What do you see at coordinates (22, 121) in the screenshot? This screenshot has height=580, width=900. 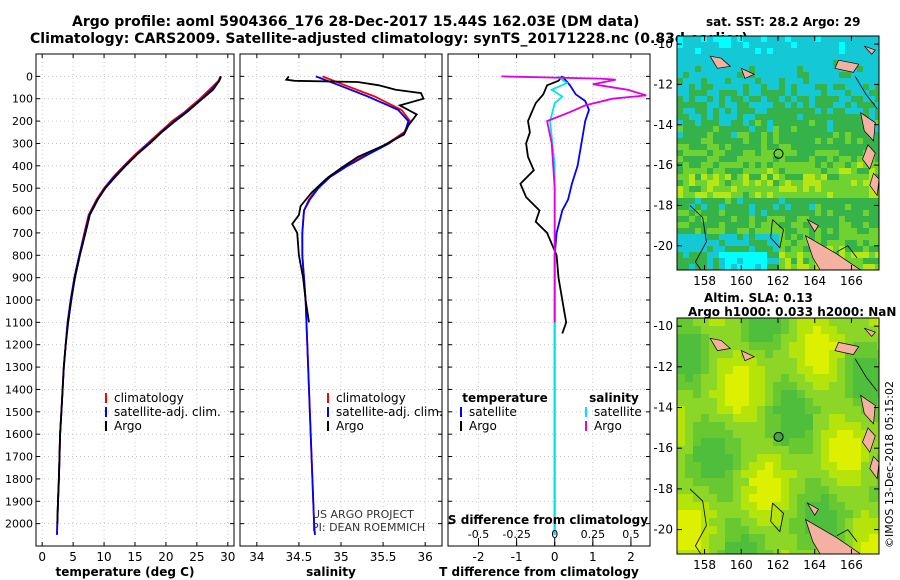 I see `y-tick-label: 200` at bounding box center [22, 121].